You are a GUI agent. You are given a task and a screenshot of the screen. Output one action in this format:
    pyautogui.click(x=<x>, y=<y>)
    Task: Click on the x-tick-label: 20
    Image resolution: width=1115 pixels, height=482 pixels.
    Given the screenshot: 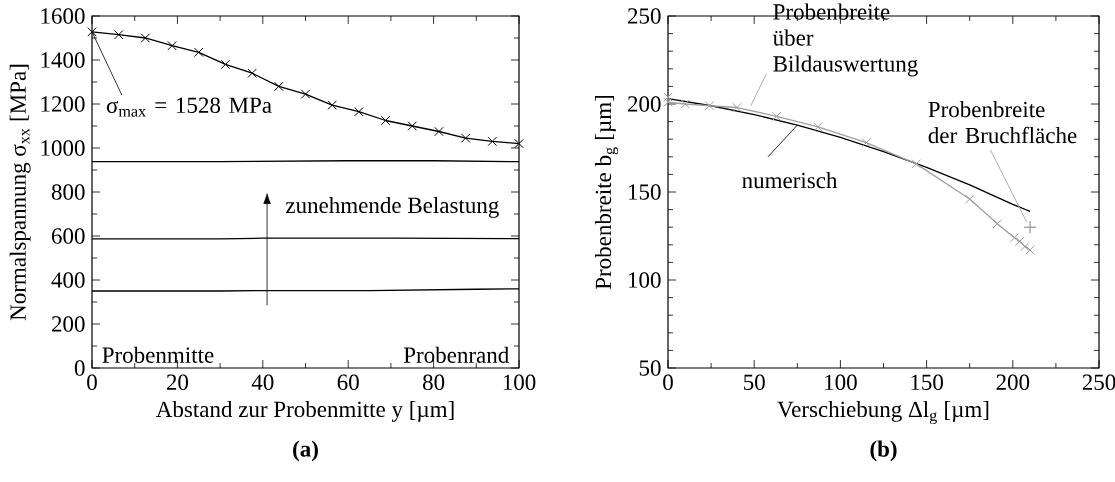 What is the action you would take?
    pyautogui.click(x=177, y=382)
    